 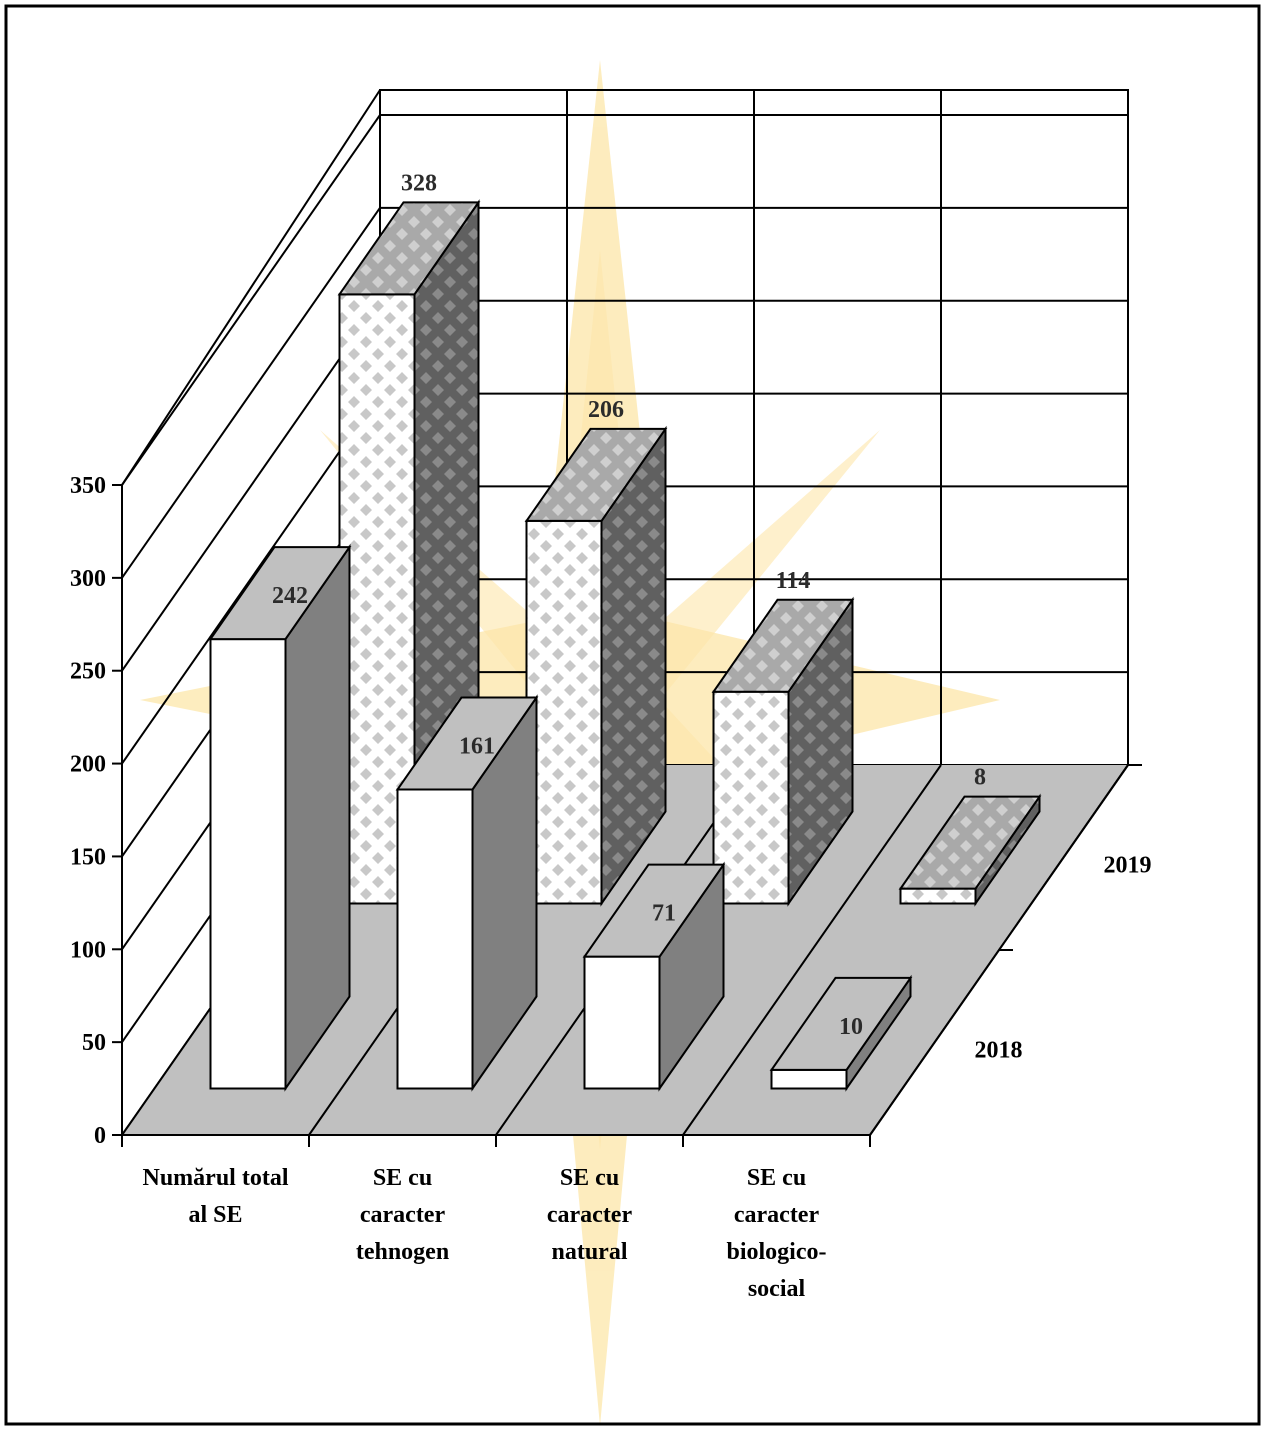 I want to click on value-tick-label: 100, so click(x=88, y=950).